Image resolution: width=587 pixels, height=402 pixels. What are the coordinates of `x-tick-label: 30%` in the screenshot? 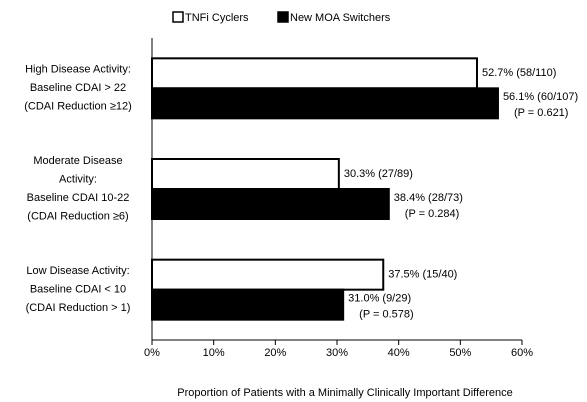 It's located at (337, 353).